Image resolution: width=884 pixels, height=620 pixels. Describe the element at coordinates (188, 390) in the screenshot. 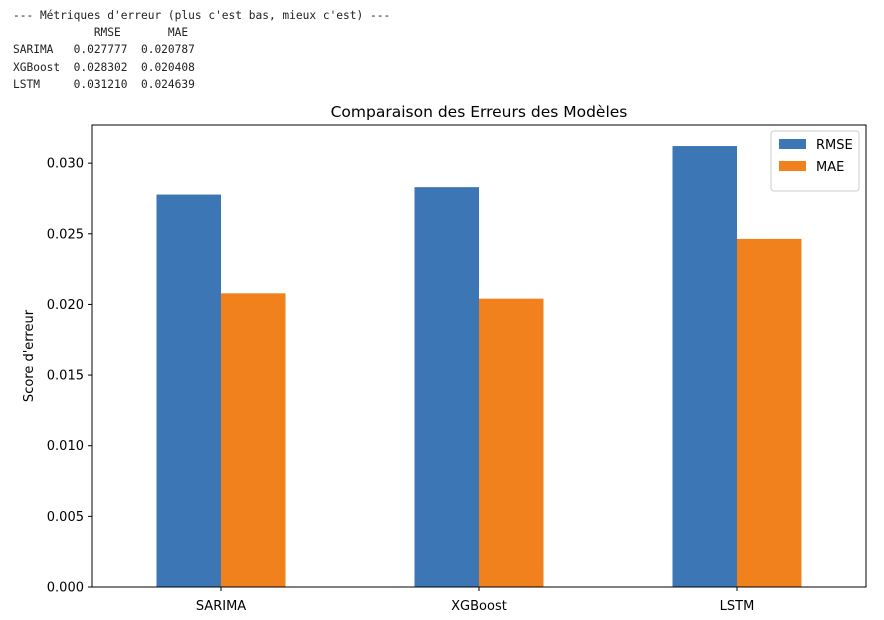

I see `bar-rmse-sarima` at that location.